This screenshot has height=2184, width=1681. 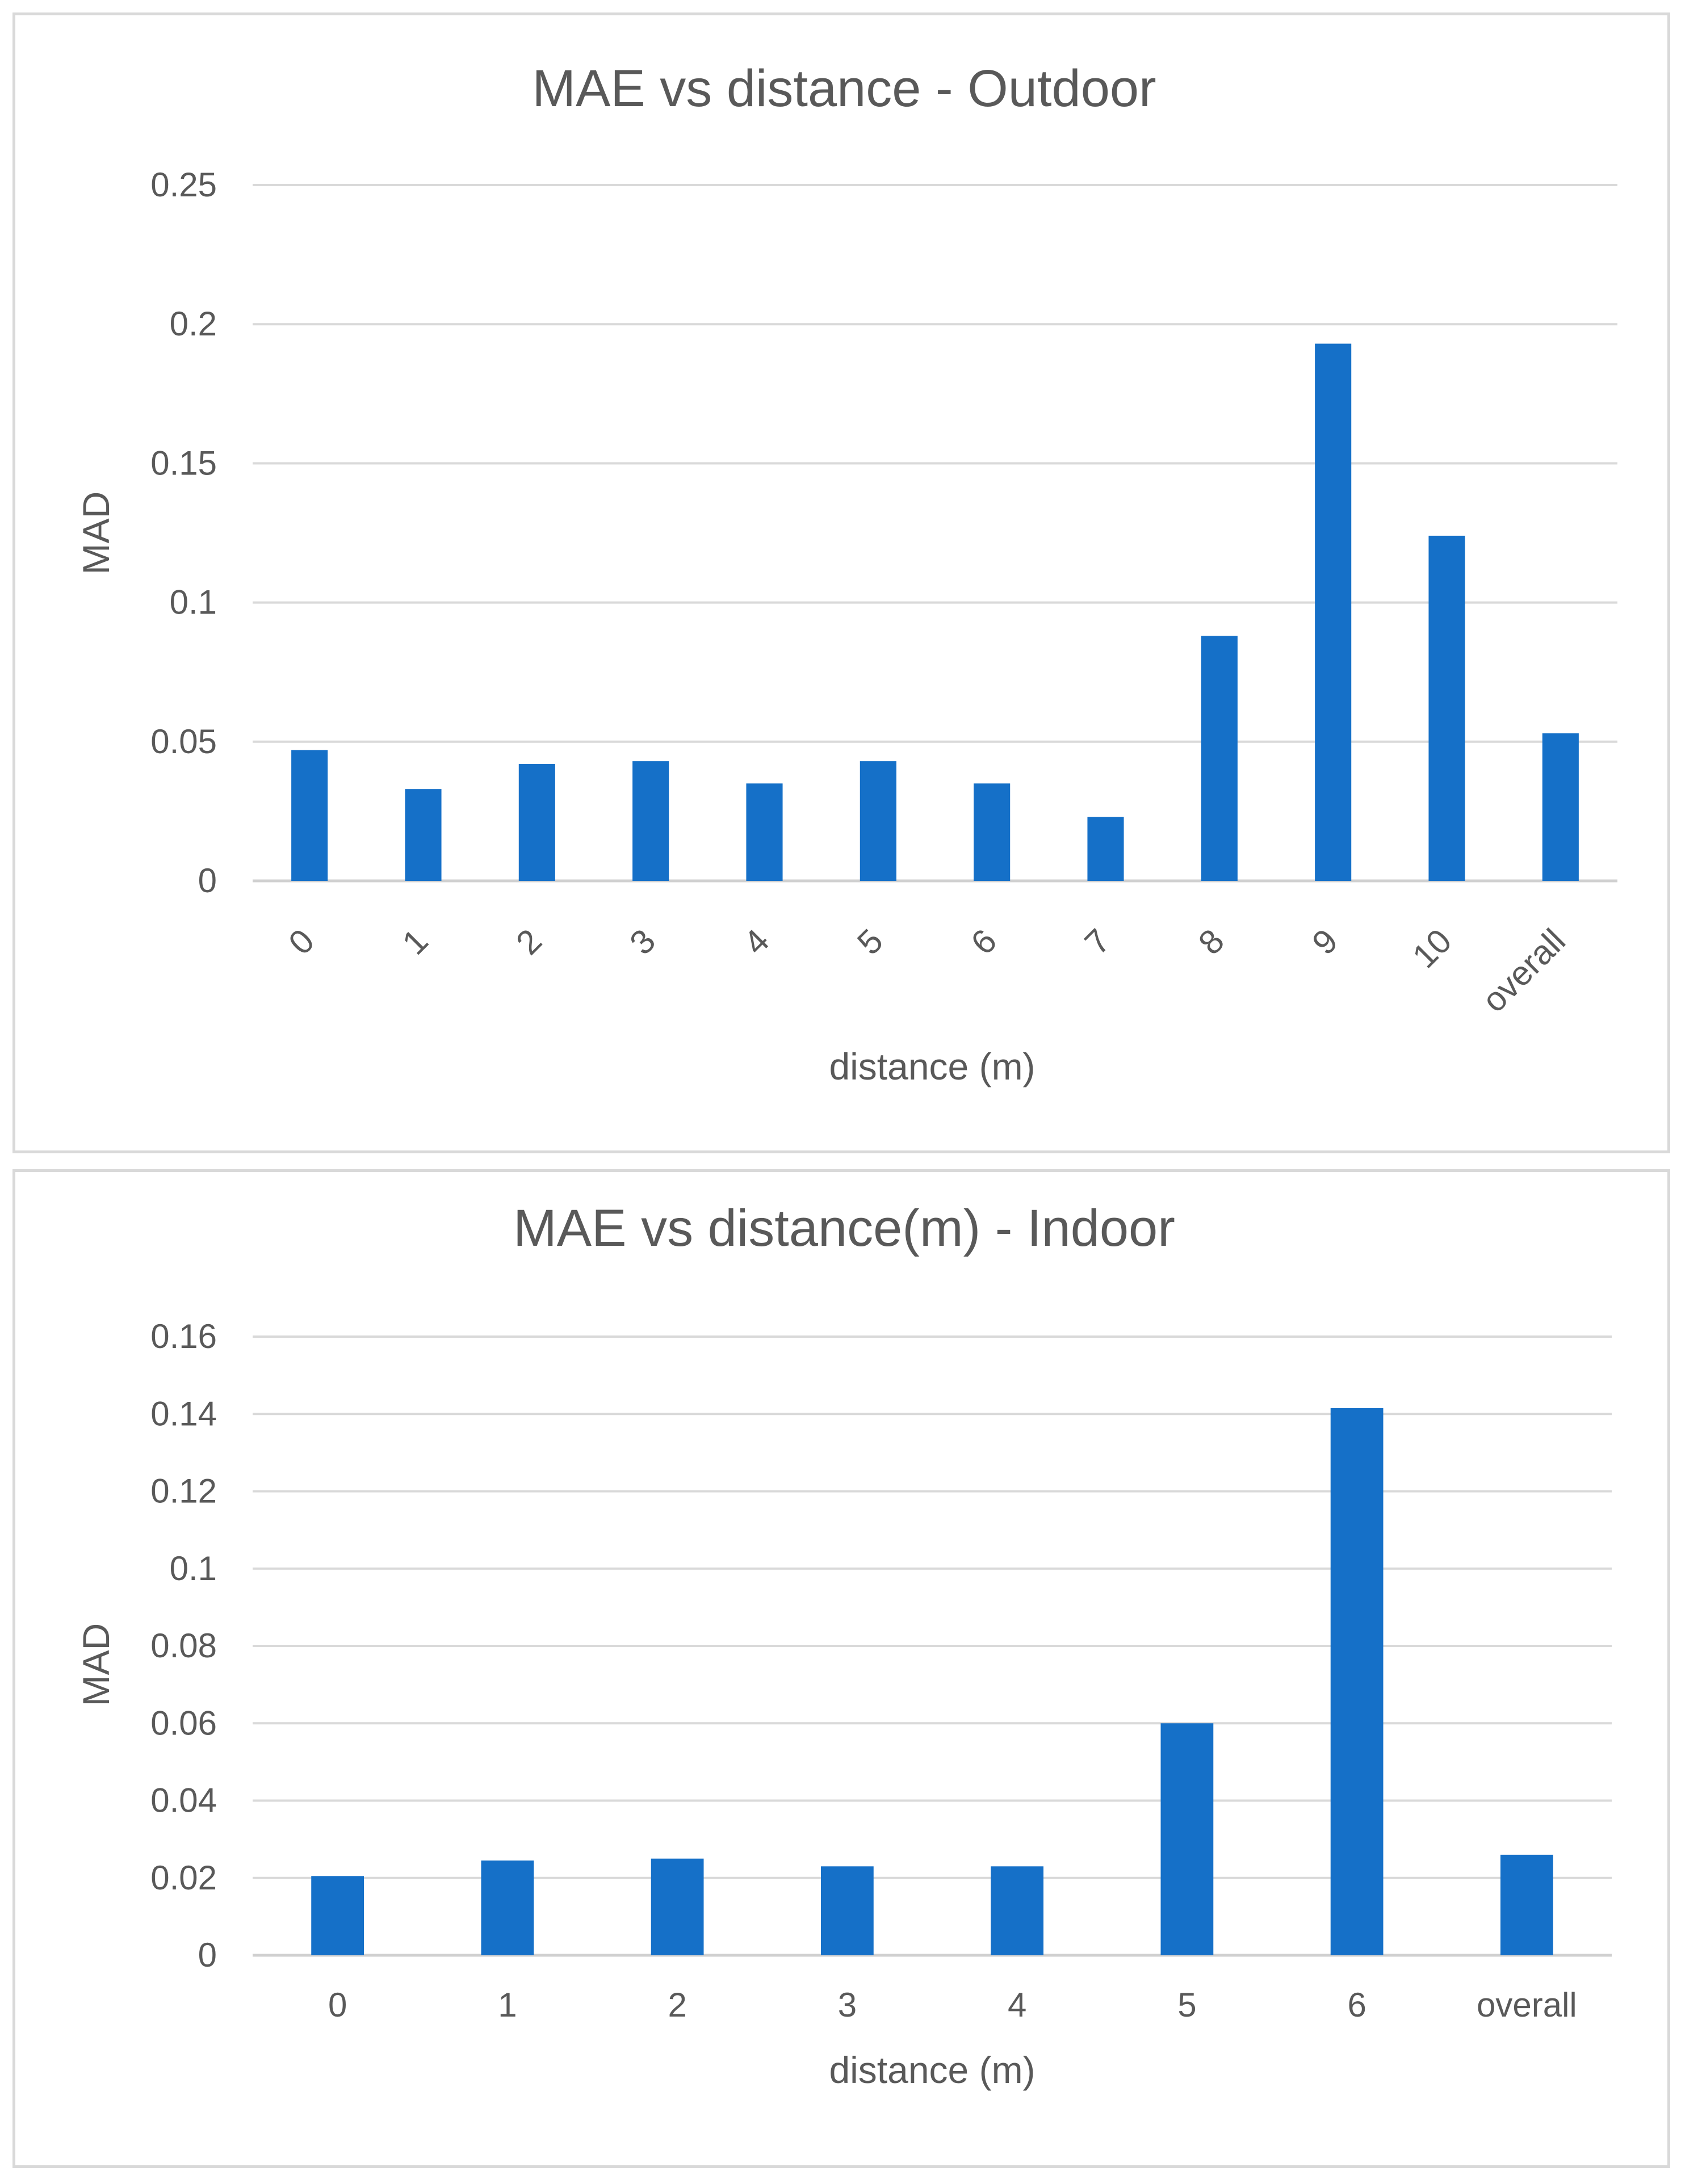 I want to click on chart-title: MAE vs distance - Outdoor, so click(x=844, y=88).